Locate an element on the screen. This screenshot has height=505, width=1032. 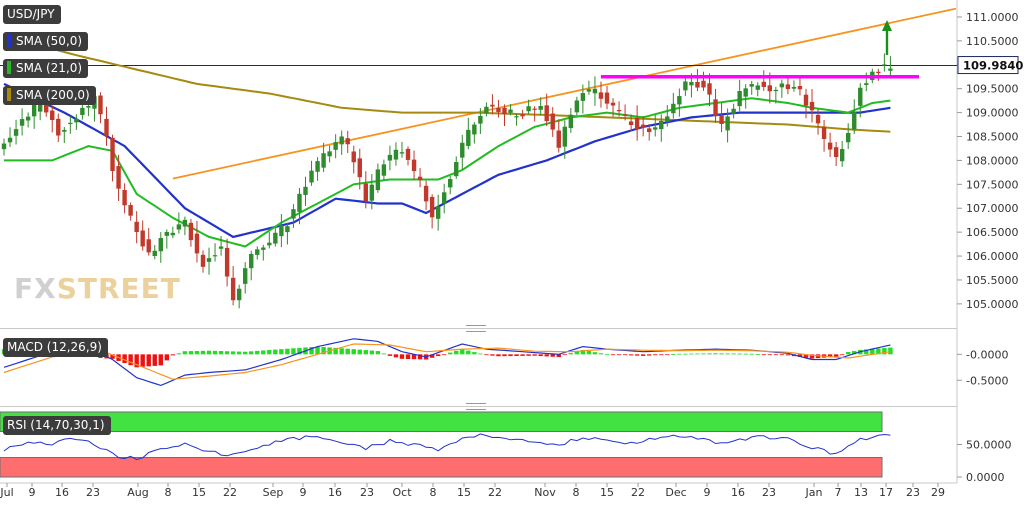
symbol-label: USD/JPY is located at coordinates (32, 14).